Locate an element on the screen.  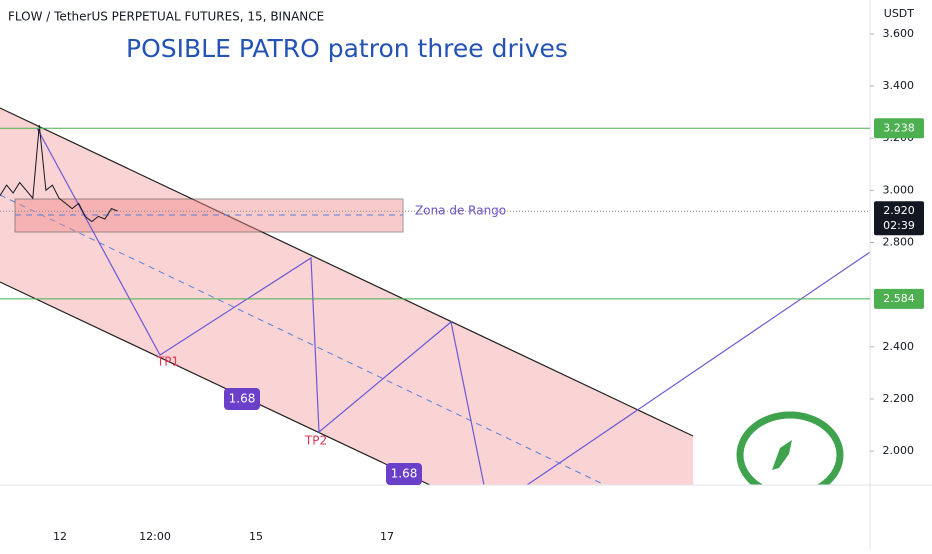
rocket-circle is located at coordinates (790, 448).